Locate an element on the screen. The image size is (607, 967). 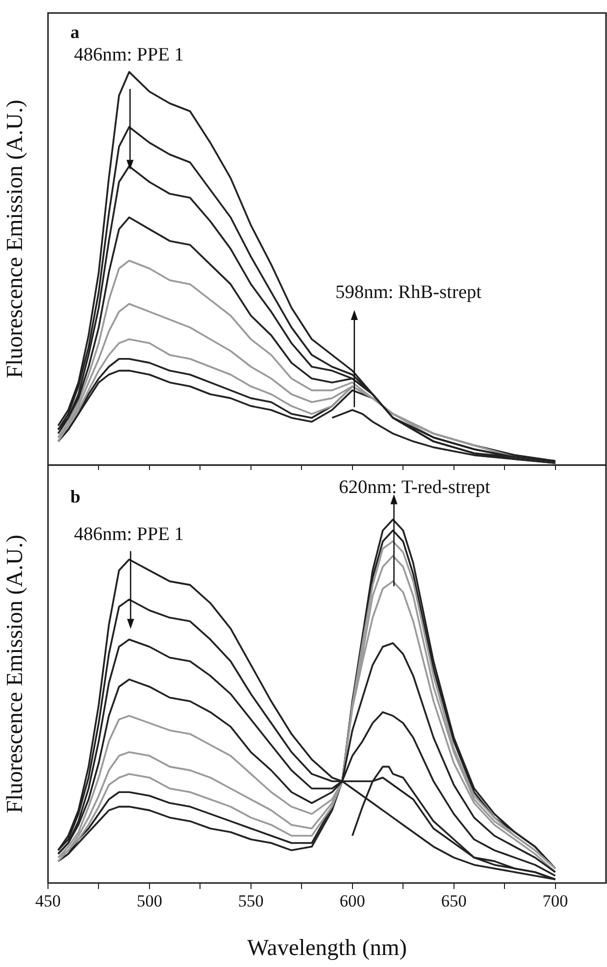
x-axis-title: Wavelength (nm) is located at coordinates (327, 947).